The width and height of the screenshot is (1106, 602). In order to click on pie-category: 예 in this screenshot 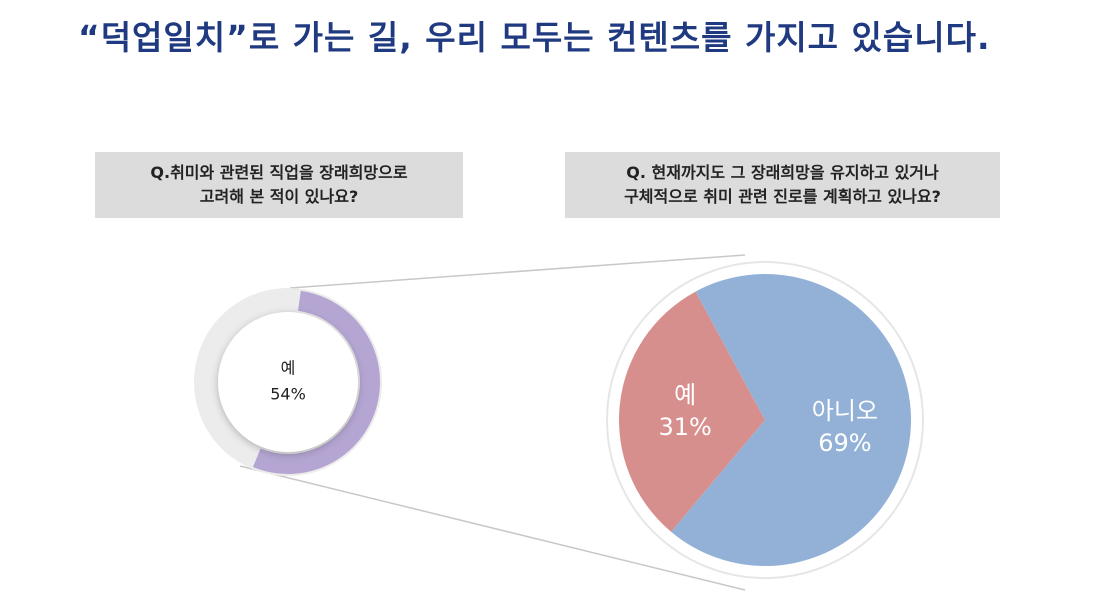, I will do `click(685, 395)`.